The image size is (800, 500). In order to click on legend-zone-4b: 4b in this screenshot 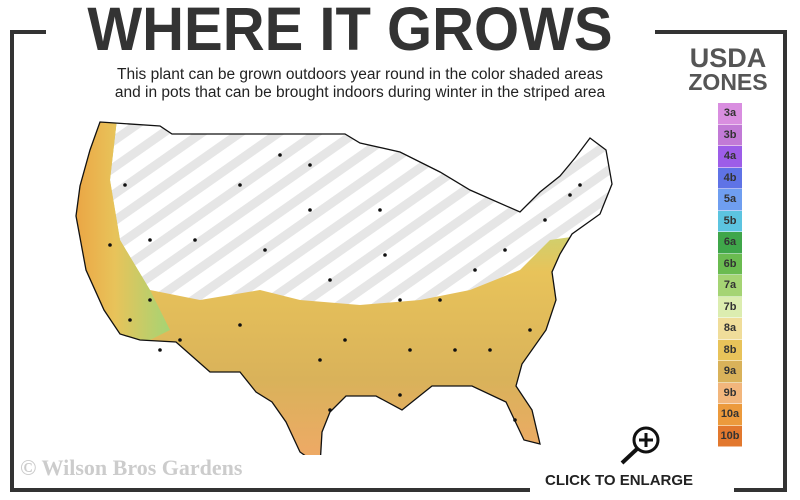, I will do `click(730, 178)`.